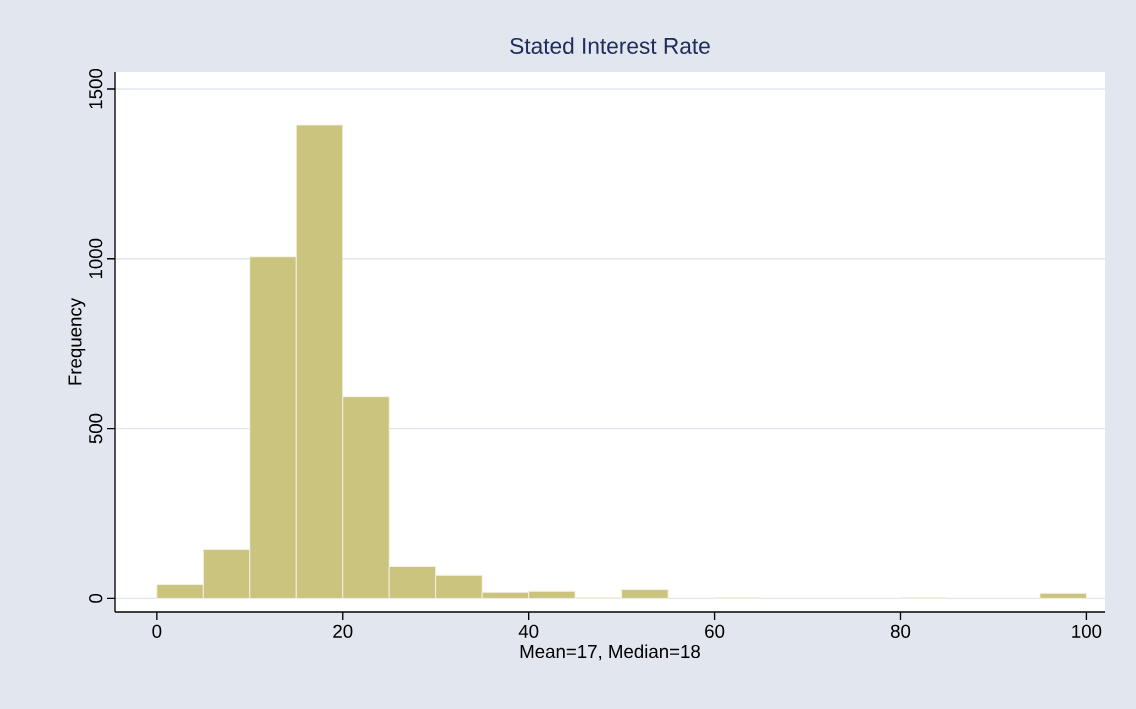 The width and height of the screenshot is (1136, 709). Describe the element at coordinates (96, 88) in the screenshot. I see `y-tick-label: 1500` at that location.